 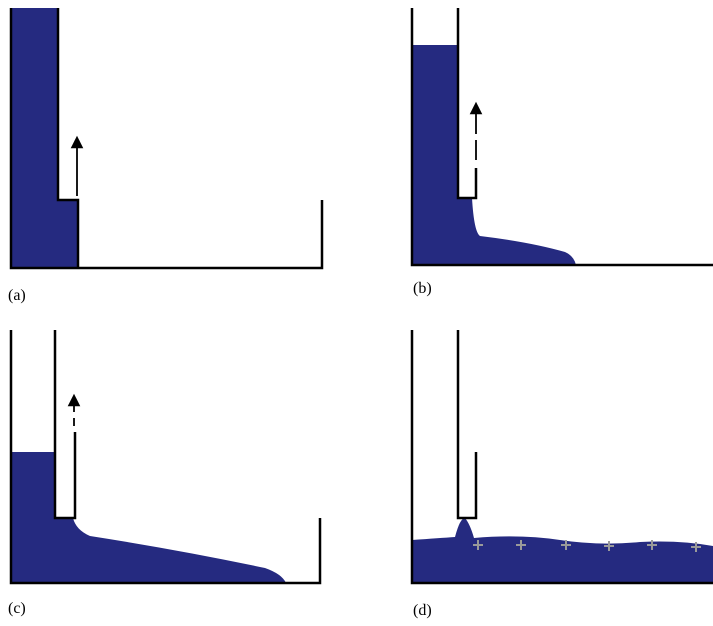 What do you see at coordinates (587, 546) in the screenshot?
I see `probes` at bounding box center [587, 546].